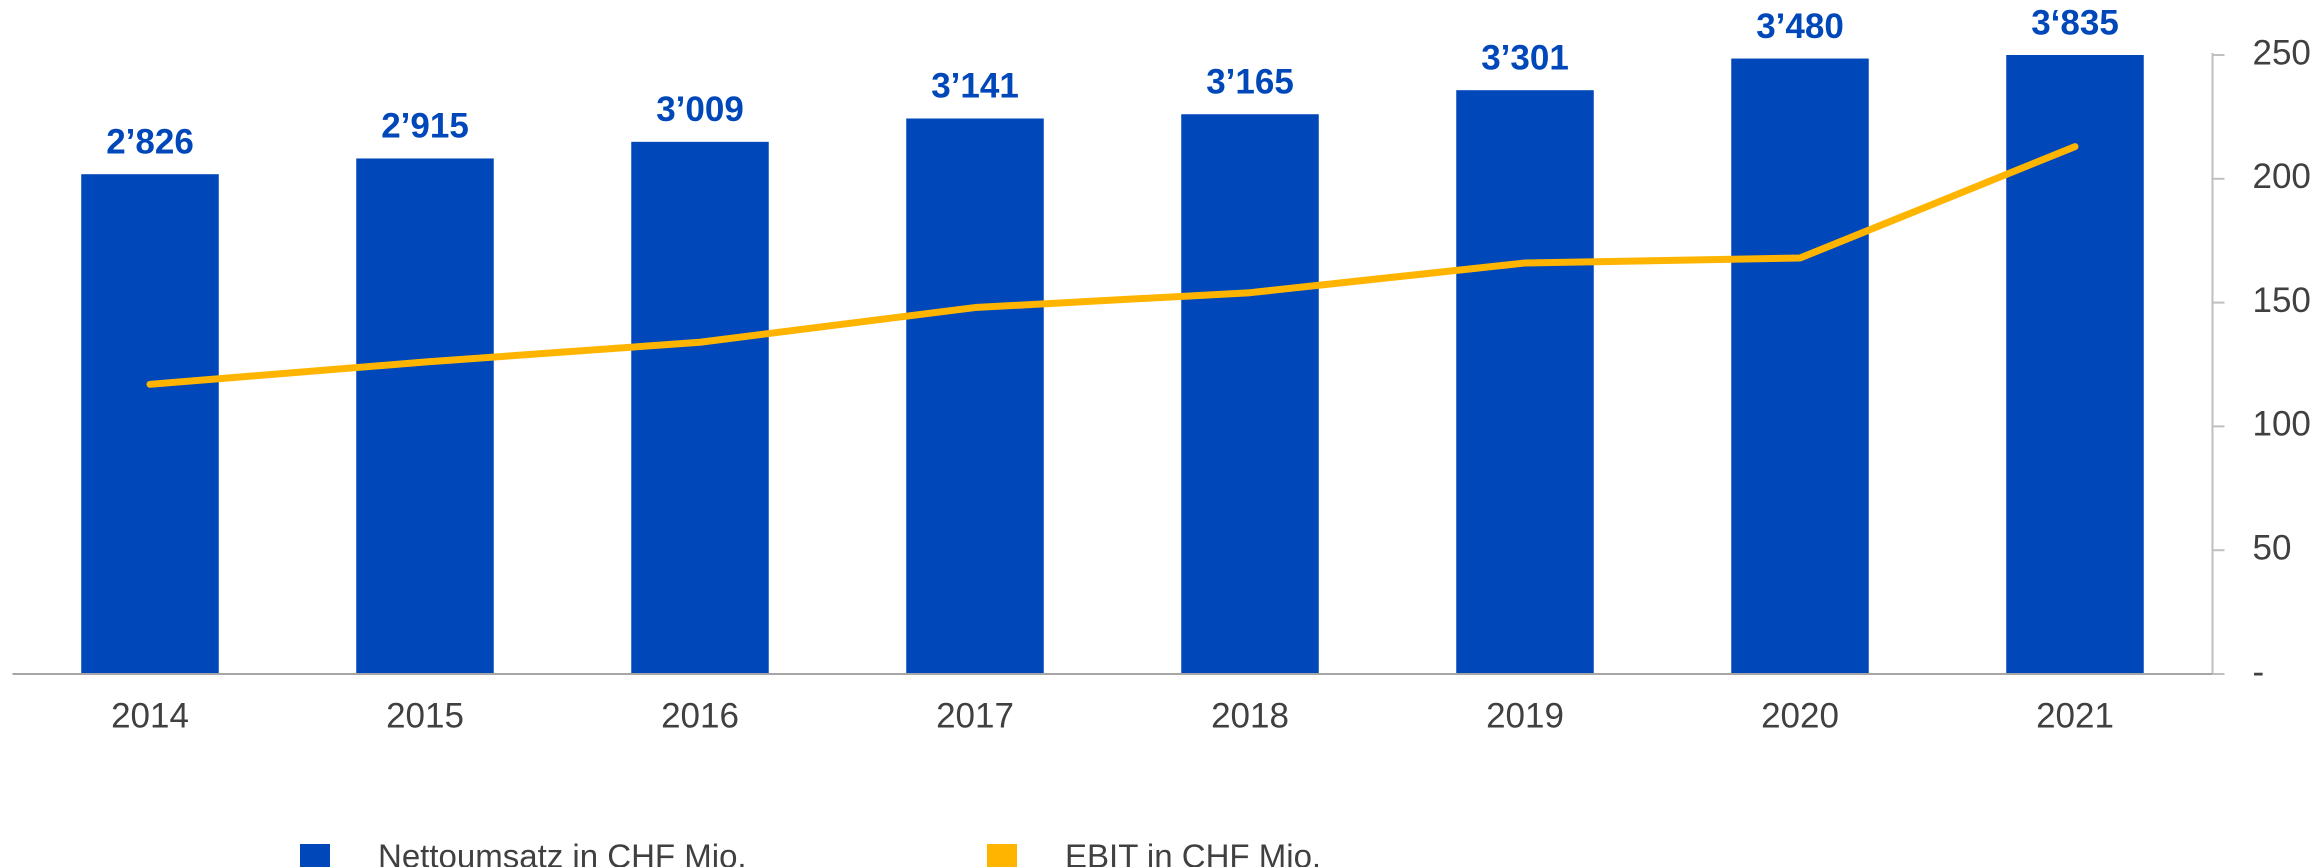 The image size is (2323, 867). I want to click on data-label: 3’301, so click(1525, 57).